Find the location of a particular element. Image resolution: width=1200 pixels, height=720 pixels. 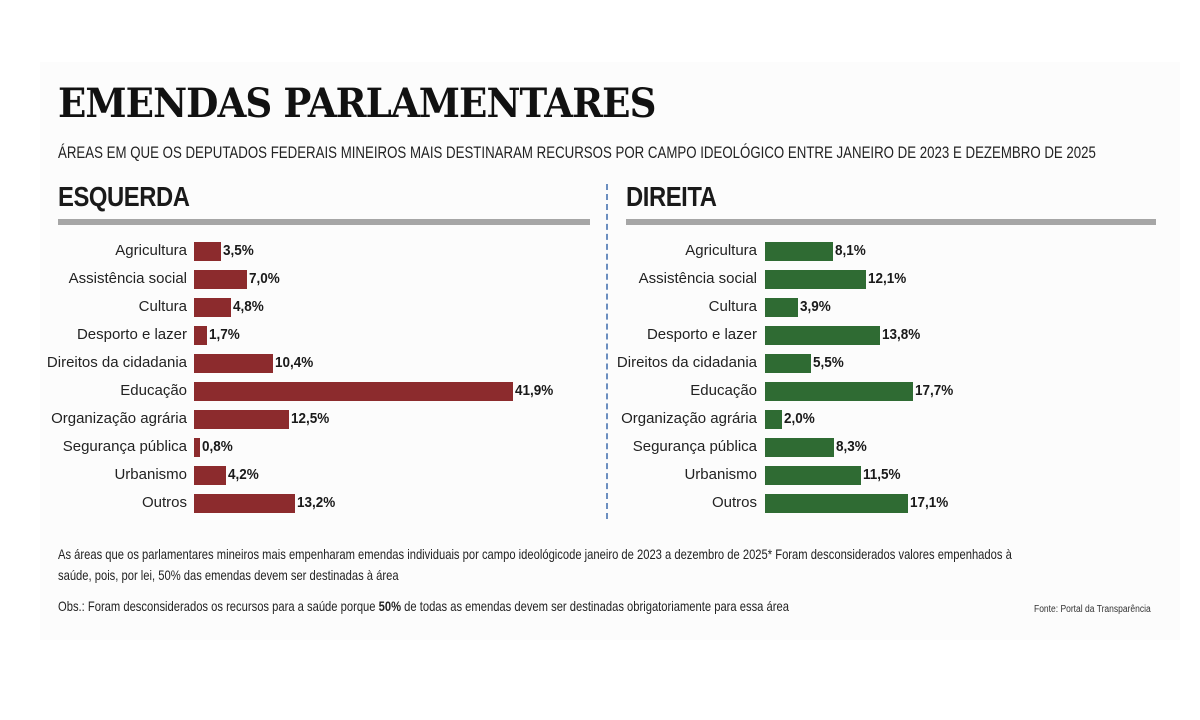

value-label-esquerda: 41,9% is located at coordinates (534, 390).